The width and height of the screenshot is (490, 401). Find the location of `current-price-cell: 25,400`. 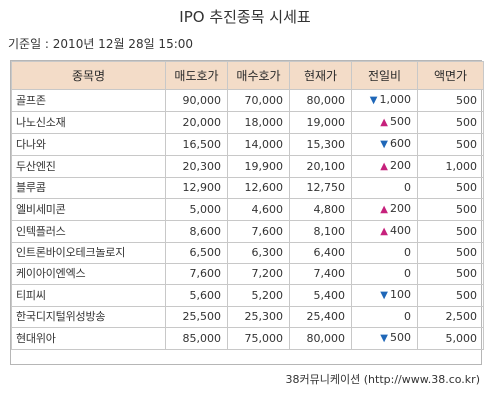

current-price-cell: 25,400 is located at coordinates (320, 317).